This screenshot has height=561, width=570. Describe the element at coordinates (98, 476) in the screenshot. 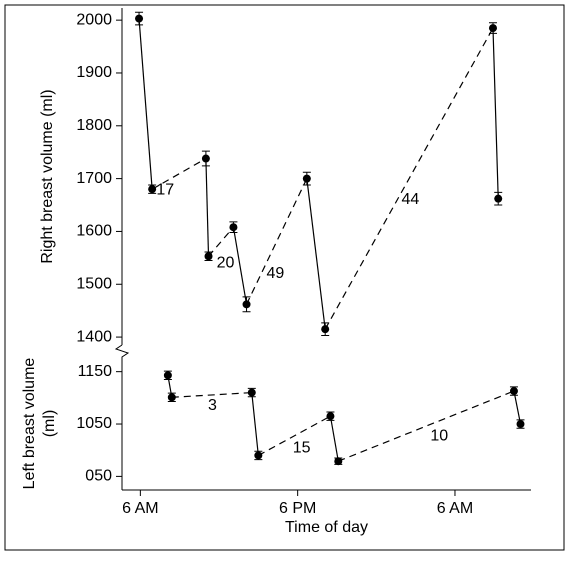

I see `y-tick-label: 050` at that location.